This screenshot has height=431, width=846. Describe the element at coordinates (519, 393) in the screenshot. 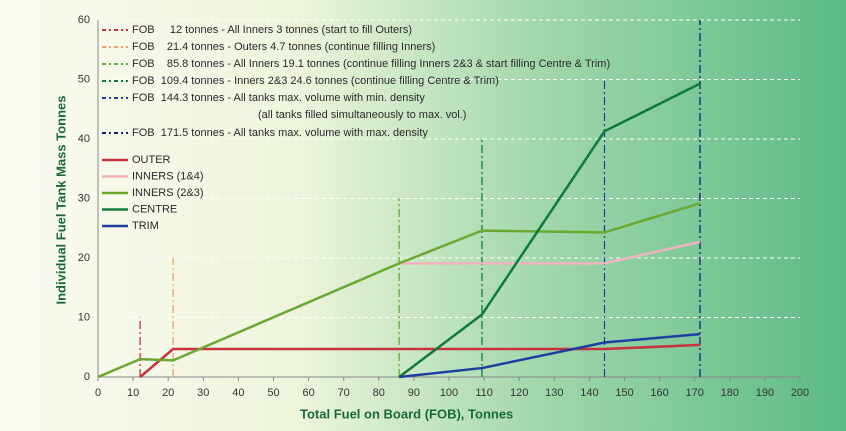

I see `x-tick-label: 120` at that location.